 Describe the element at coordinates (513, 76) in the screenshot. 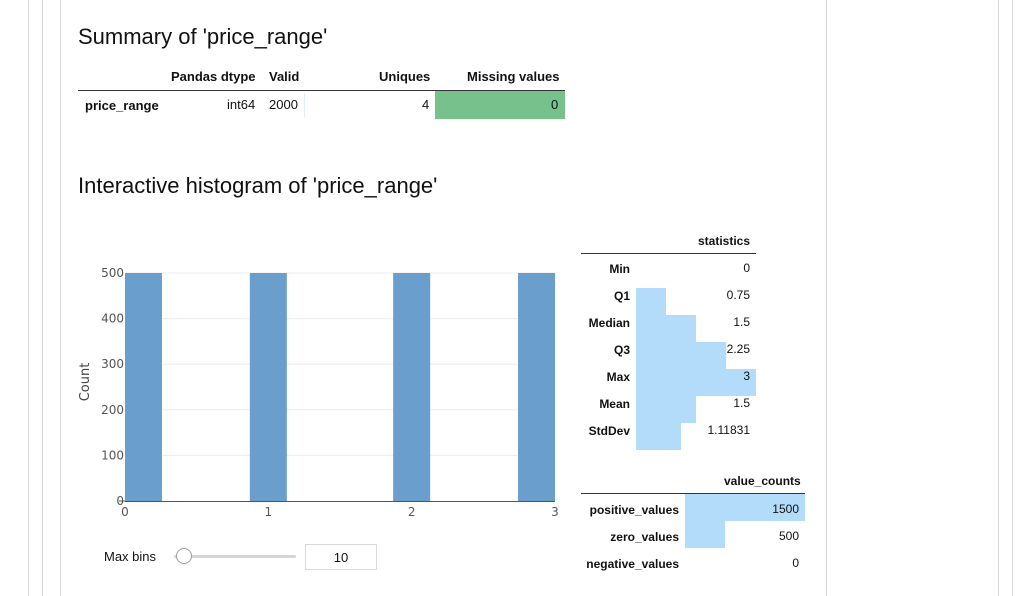

I see `col-header-missing: Missing values` at that location.